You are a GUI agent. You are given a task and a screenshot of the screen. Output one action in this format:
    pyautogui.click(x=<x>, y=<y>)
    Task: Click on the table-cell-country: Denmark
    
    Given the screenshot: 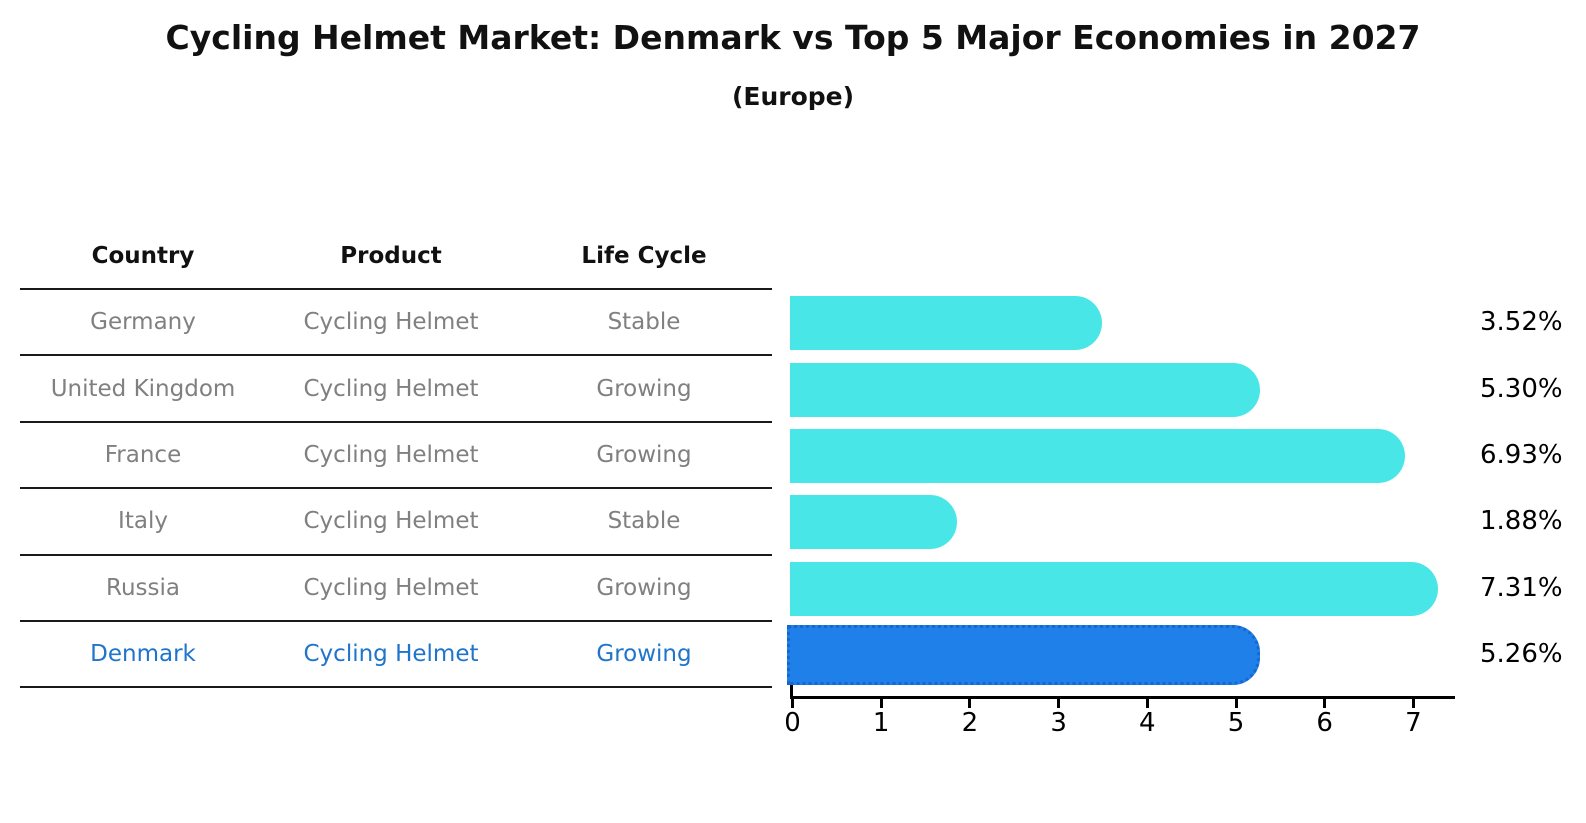 What is the action you would take?
    pyautogui.click(x=143, y=654)
    